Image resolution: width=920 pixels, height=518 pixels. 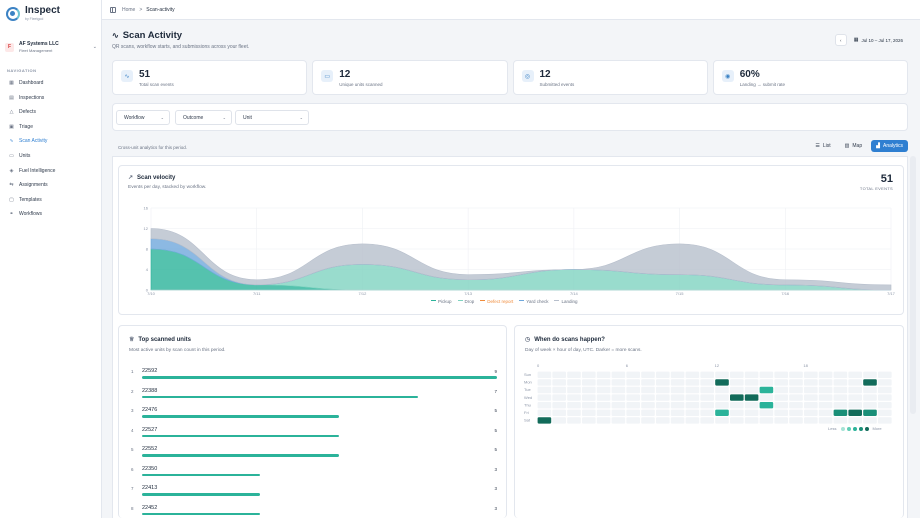 I want to click on list-item: 8 22452 3, so click(x=314, y=511).